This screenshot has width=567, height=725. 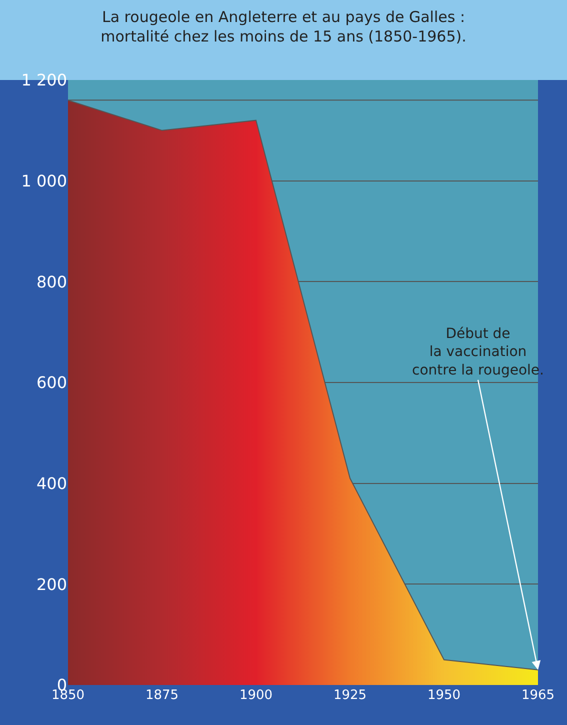 What do you see at coordinates (51, 282) in the screenshot?
I see `y-tick-label: 800` at bounding box center [51, 282].